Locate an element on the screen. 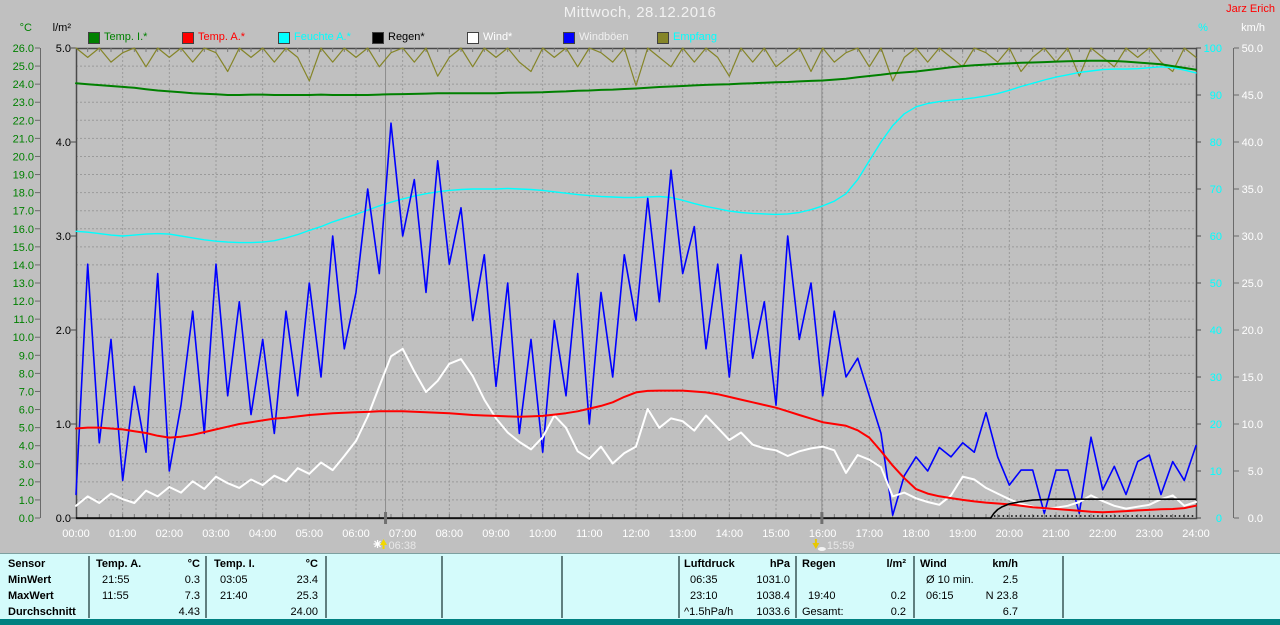  table-value-number: 1038.4 is located at coordinates (773, 596).